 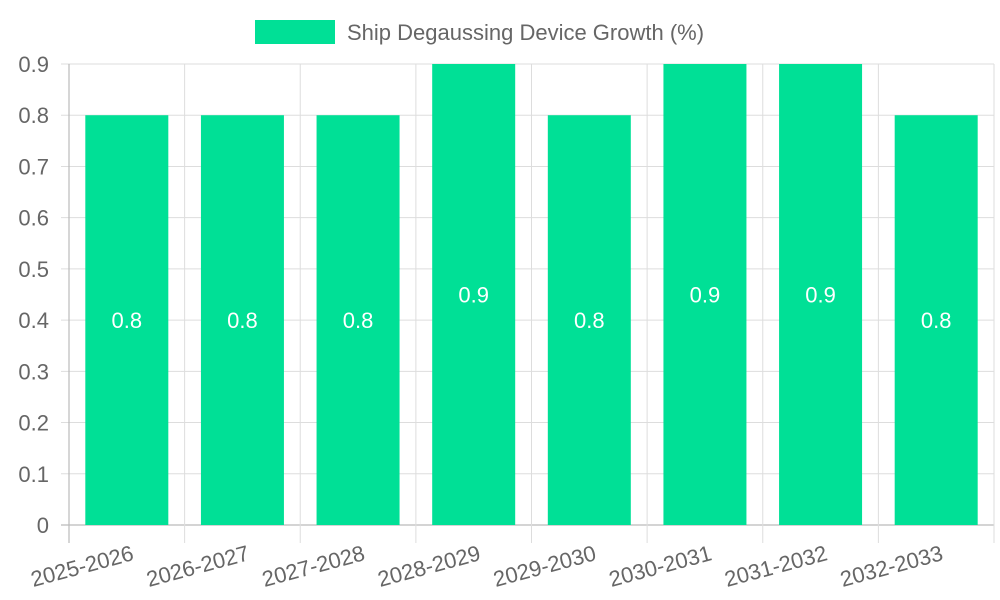 I want to click on y-tick-label: 0.3, so click(x=33, y=371).